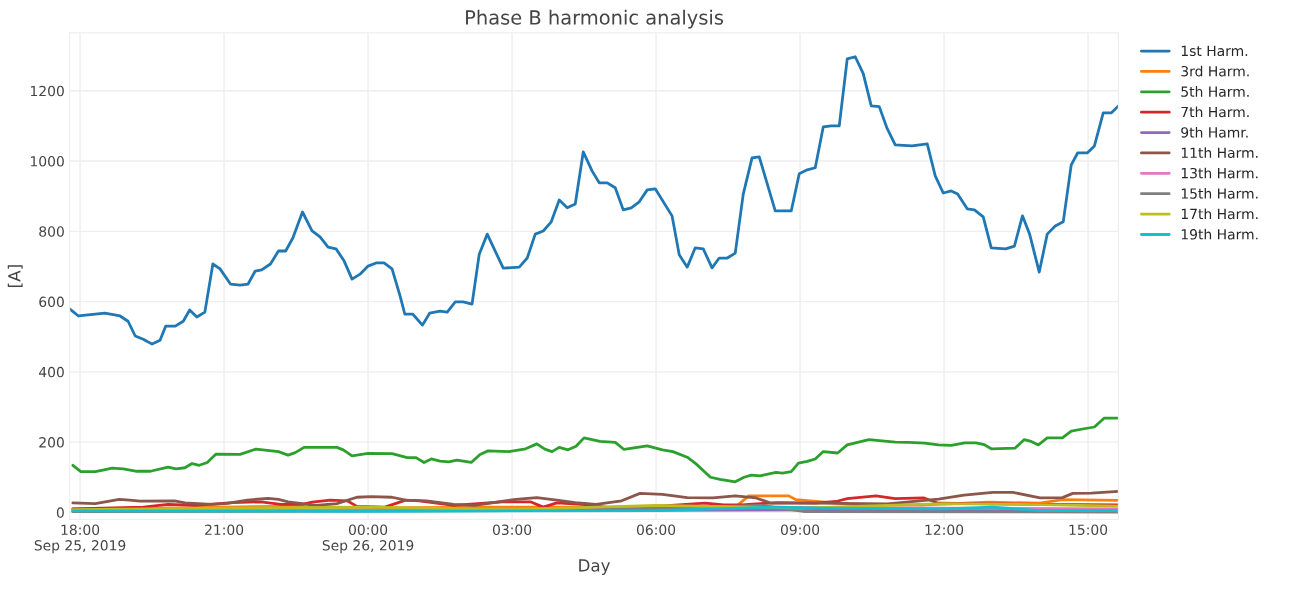  What do you see at coordinates (60, 512) in the screenshot?
I see `y-tick-label: 0` at bounding box center [60, 512].